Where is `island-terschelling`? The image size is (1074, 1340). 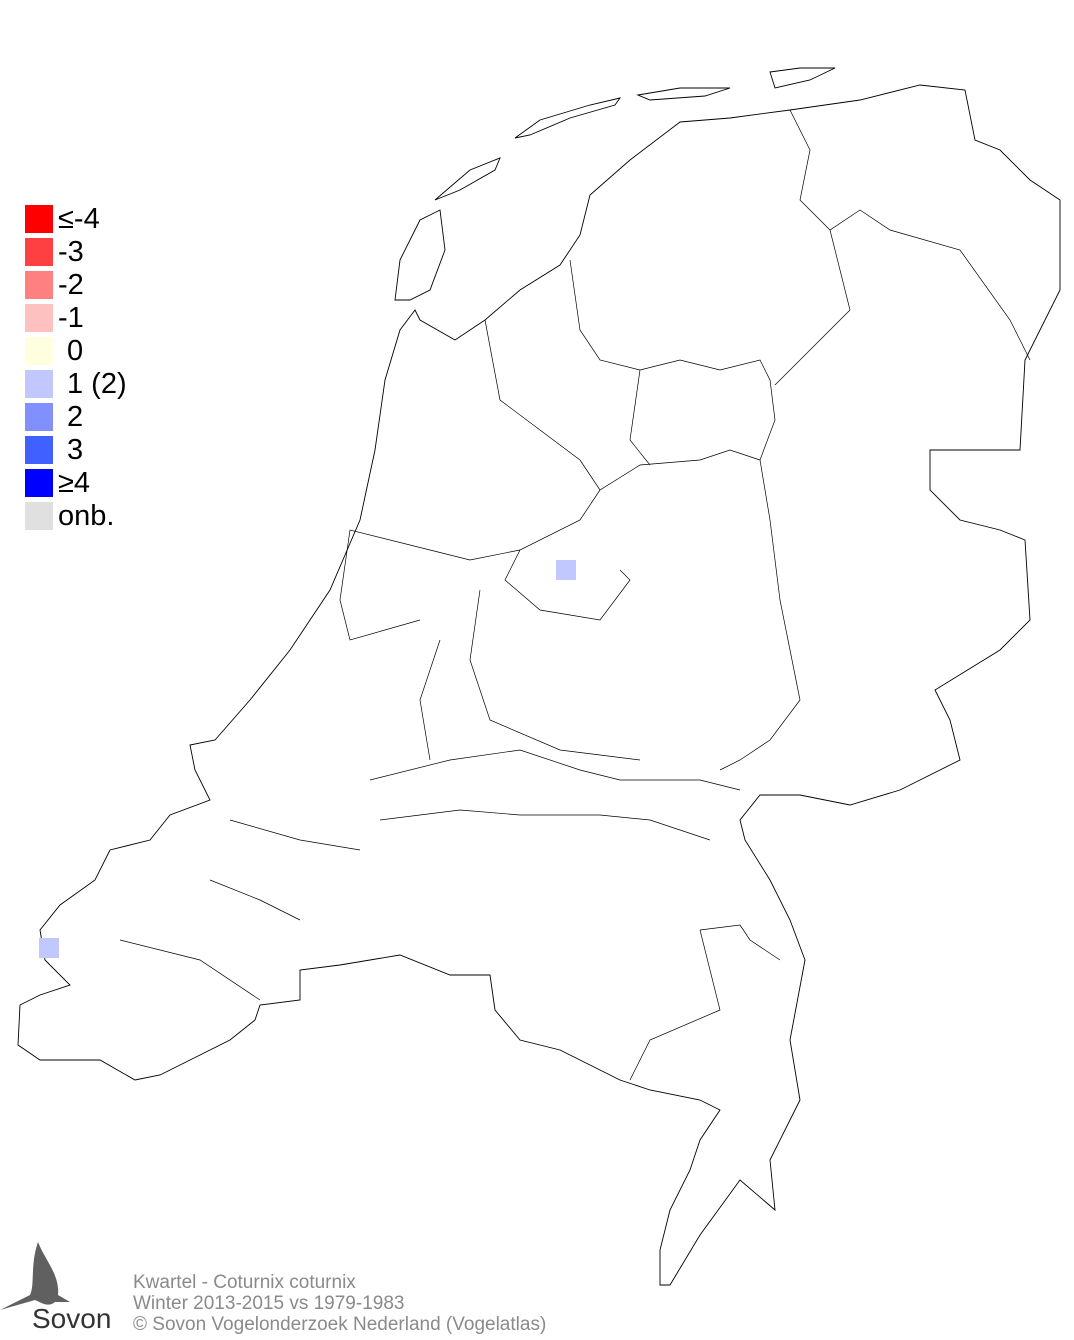 island-terschelling is located at coordinates (568, 118).